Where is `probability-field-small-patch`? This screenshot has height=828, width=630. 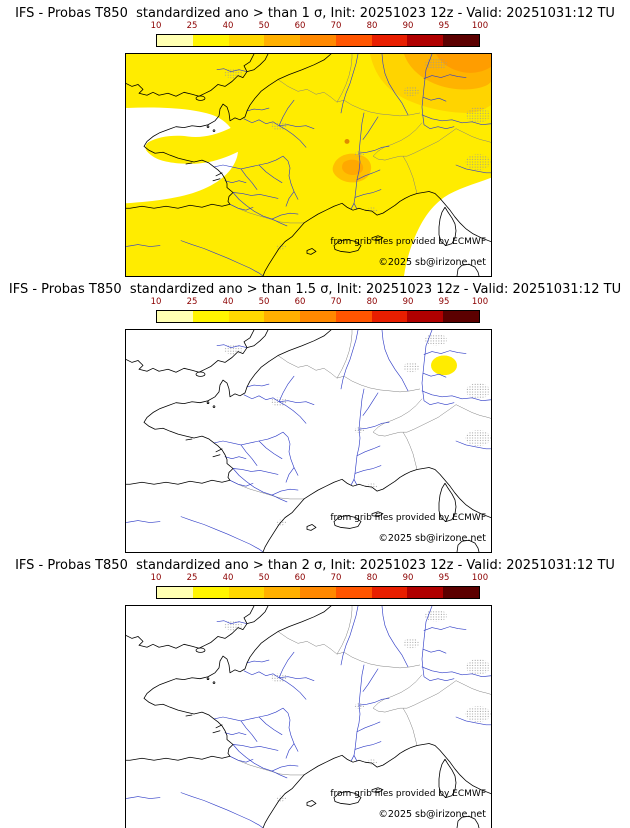 probability-field-small-patch is located at coordinates (444, 365).